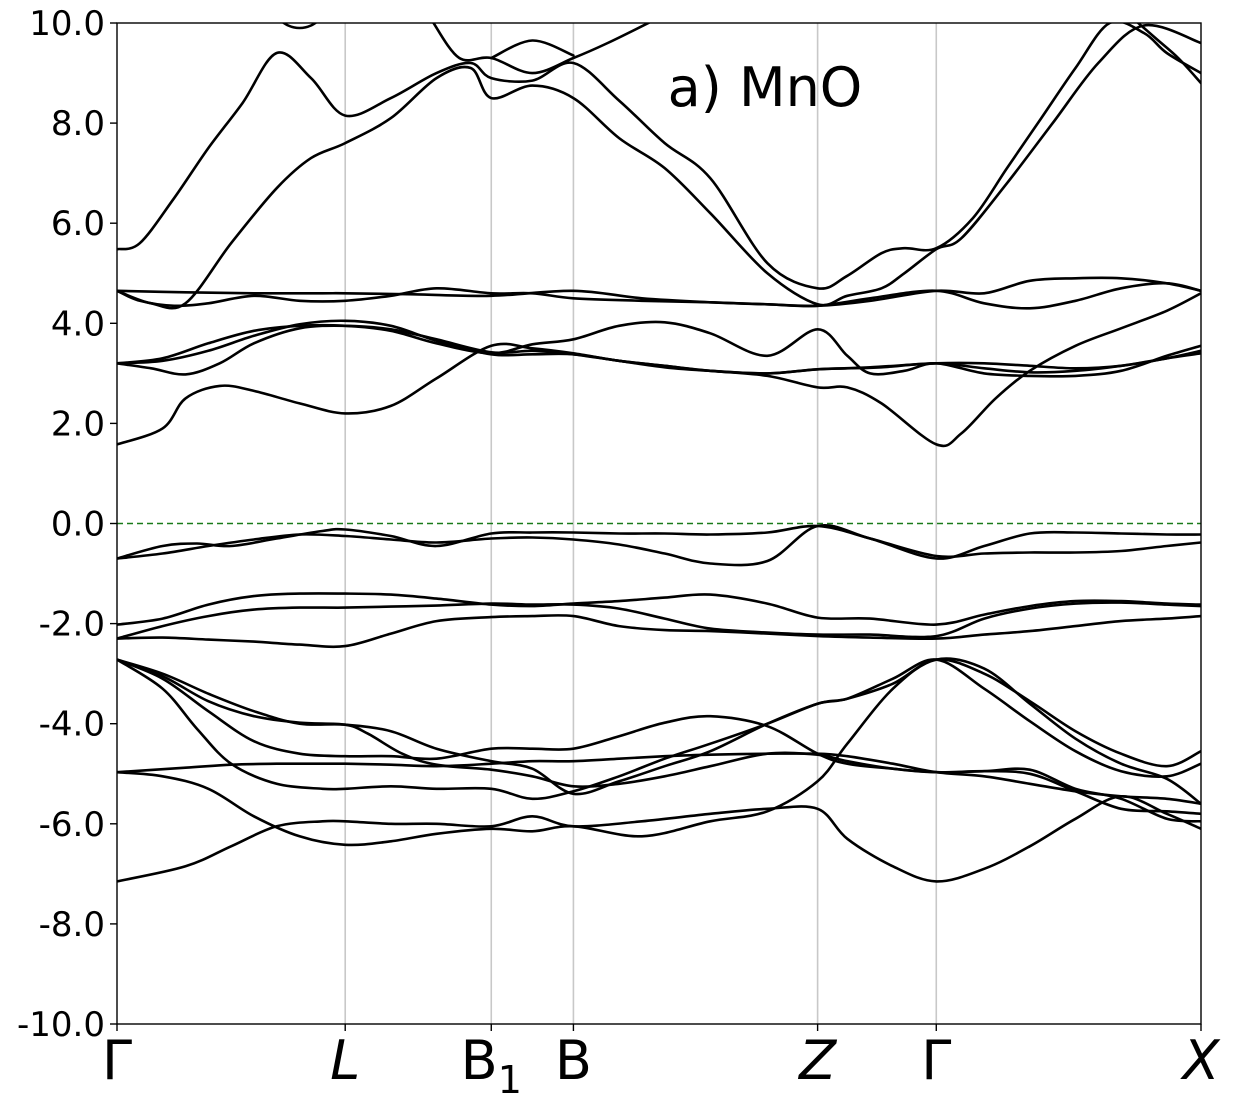 The image size is (1233, 1098). I want to click on chart-title: a) MnO, so click(765, 87).